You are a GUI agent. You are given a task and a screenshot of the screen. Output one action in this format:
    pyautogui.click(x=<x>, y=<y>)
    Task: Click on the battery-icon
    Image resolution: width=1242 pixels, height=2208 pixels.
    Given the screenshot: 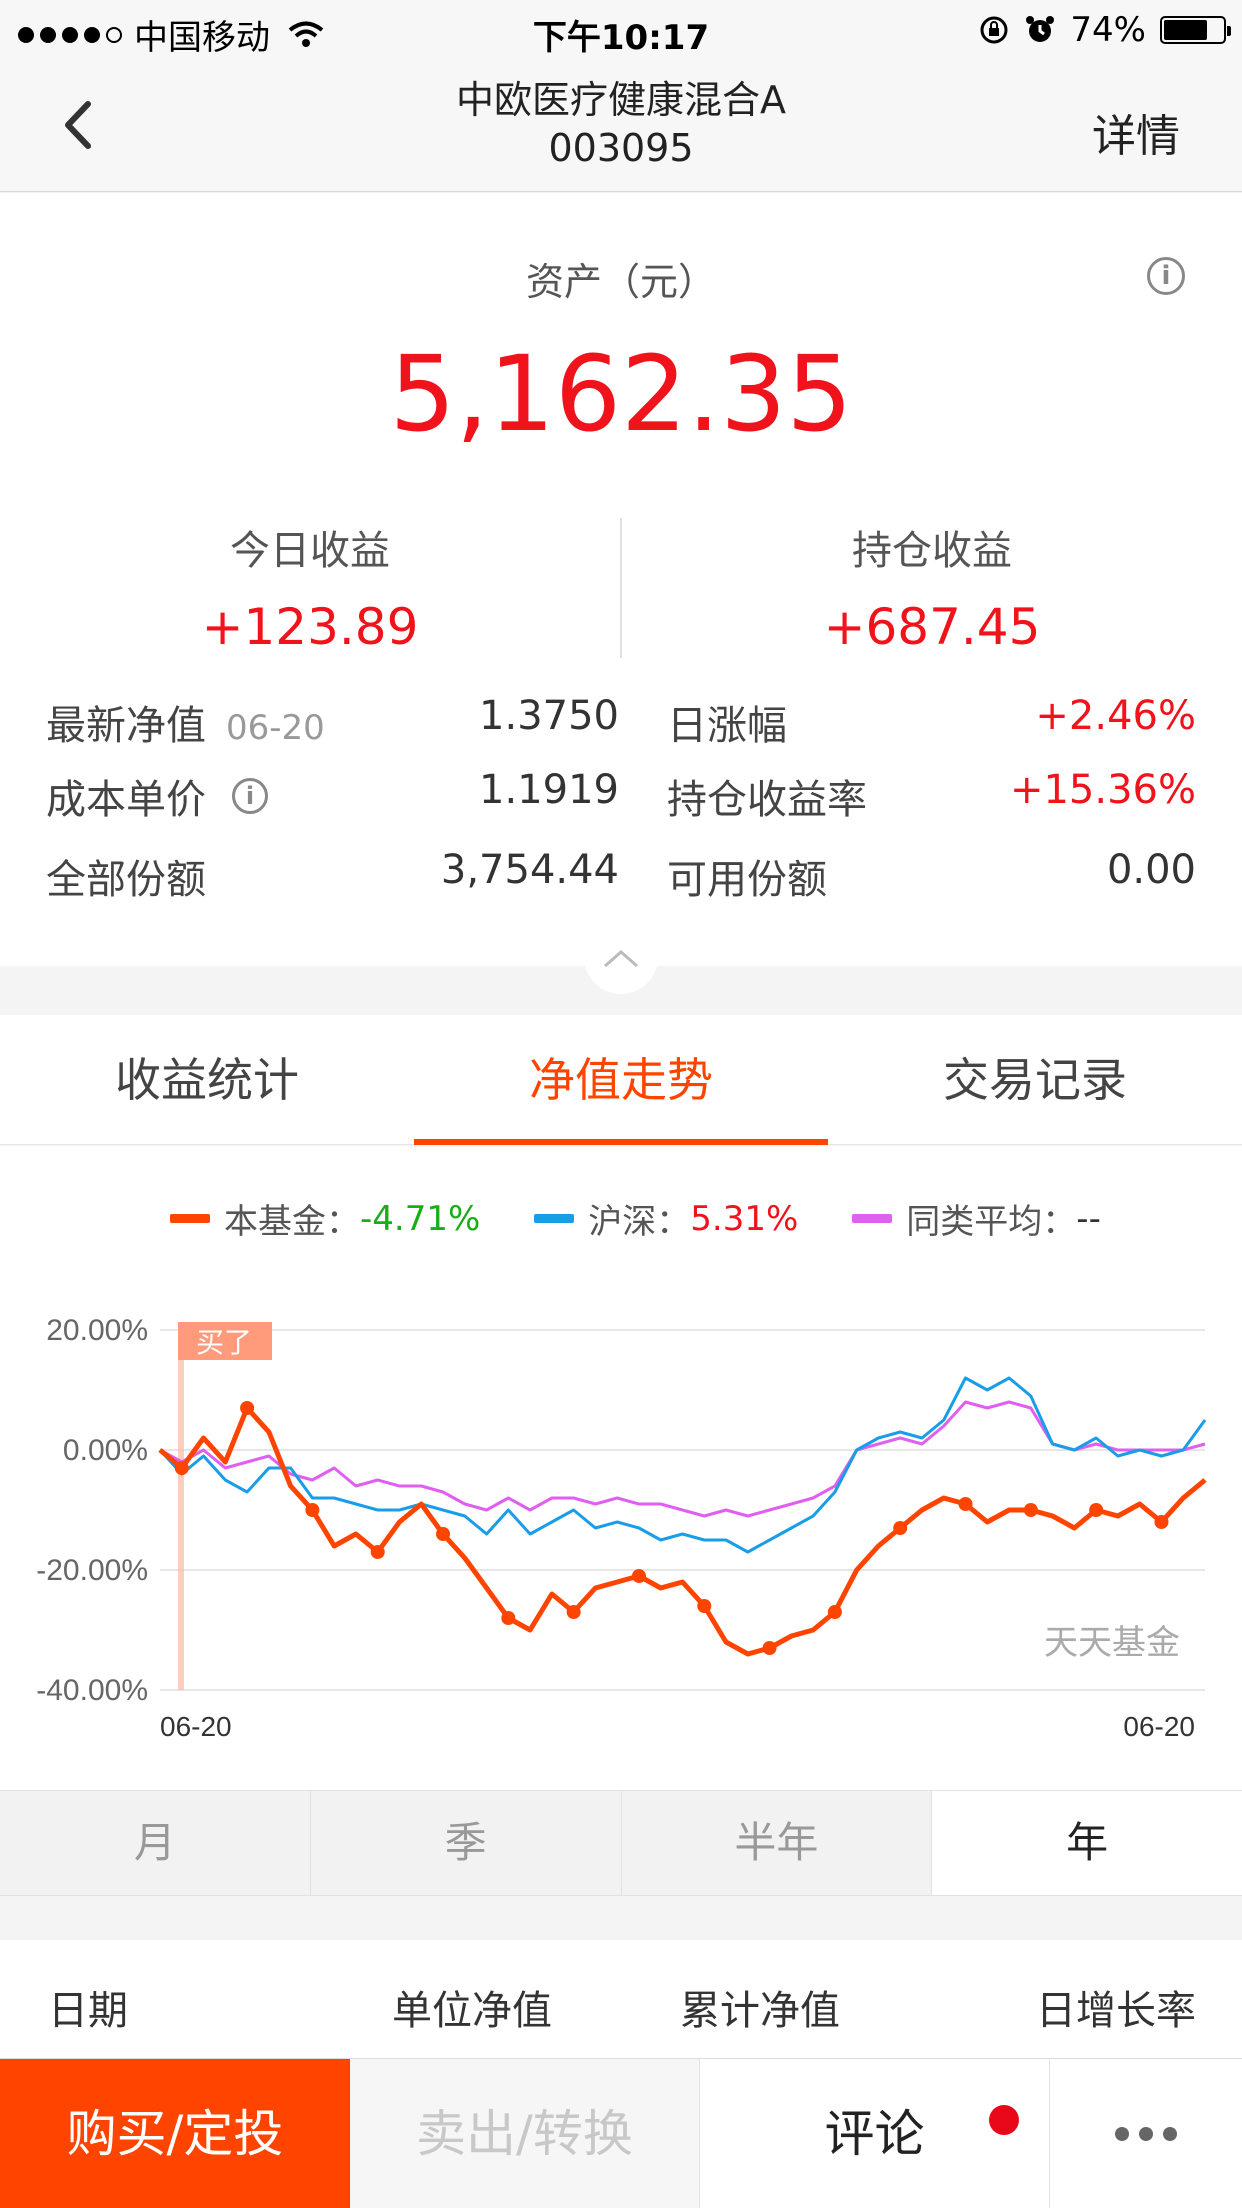 What is the action you would take?
    pyautogui.click(x=1195, y=30)
    